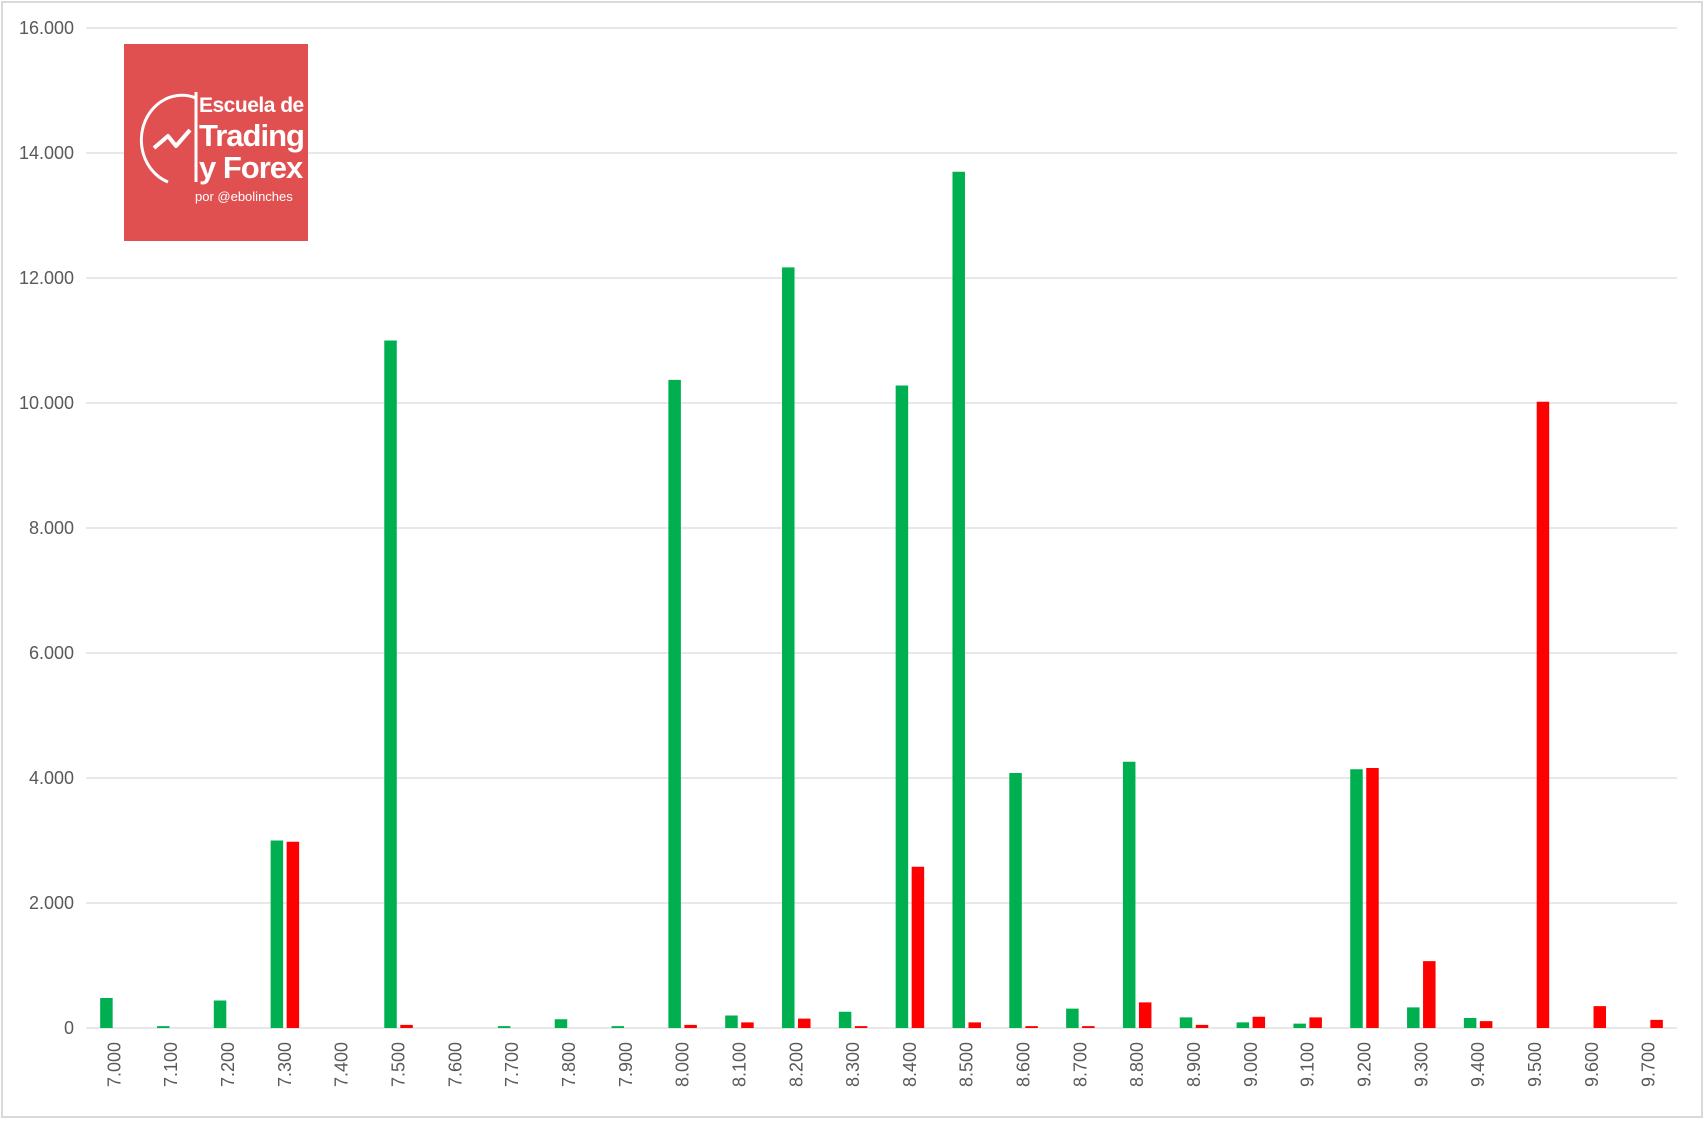 Image resolution: width=1706 pixels, height=1121 pixels. Describe the element at coordinates (1251, 1064) in the screenshot. I see `x-tick-label: 9.000` at that location.